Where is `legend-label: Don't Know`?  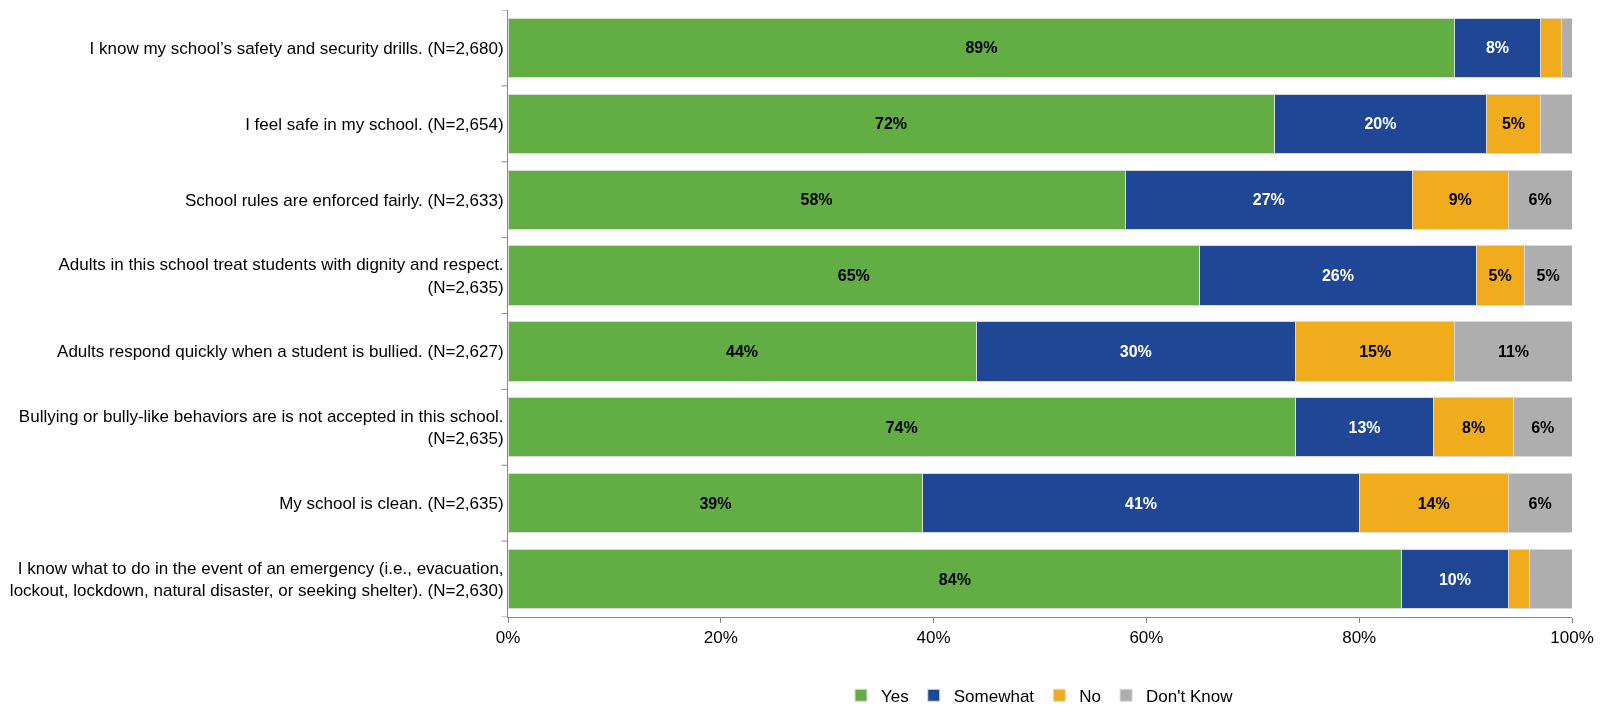
legend-label: Don't Know is located at coordinates (1190, 696).